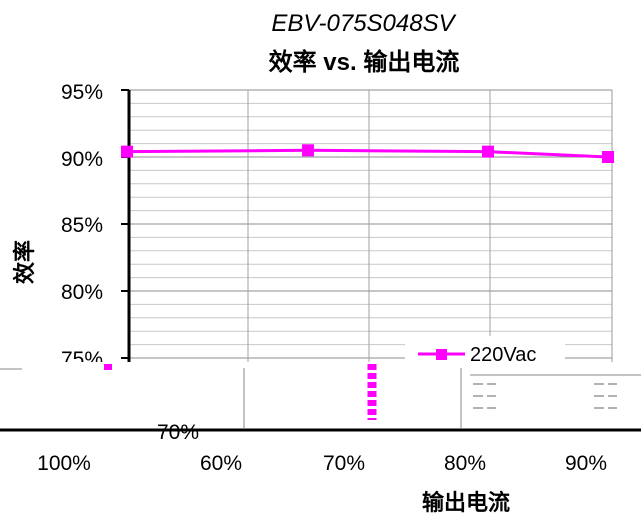 The image size is (641, 518). What do you see at coordinates (24, 262) in the screenshot?
I see `y-axis-label: 效率` at bounding box center [24, 262].